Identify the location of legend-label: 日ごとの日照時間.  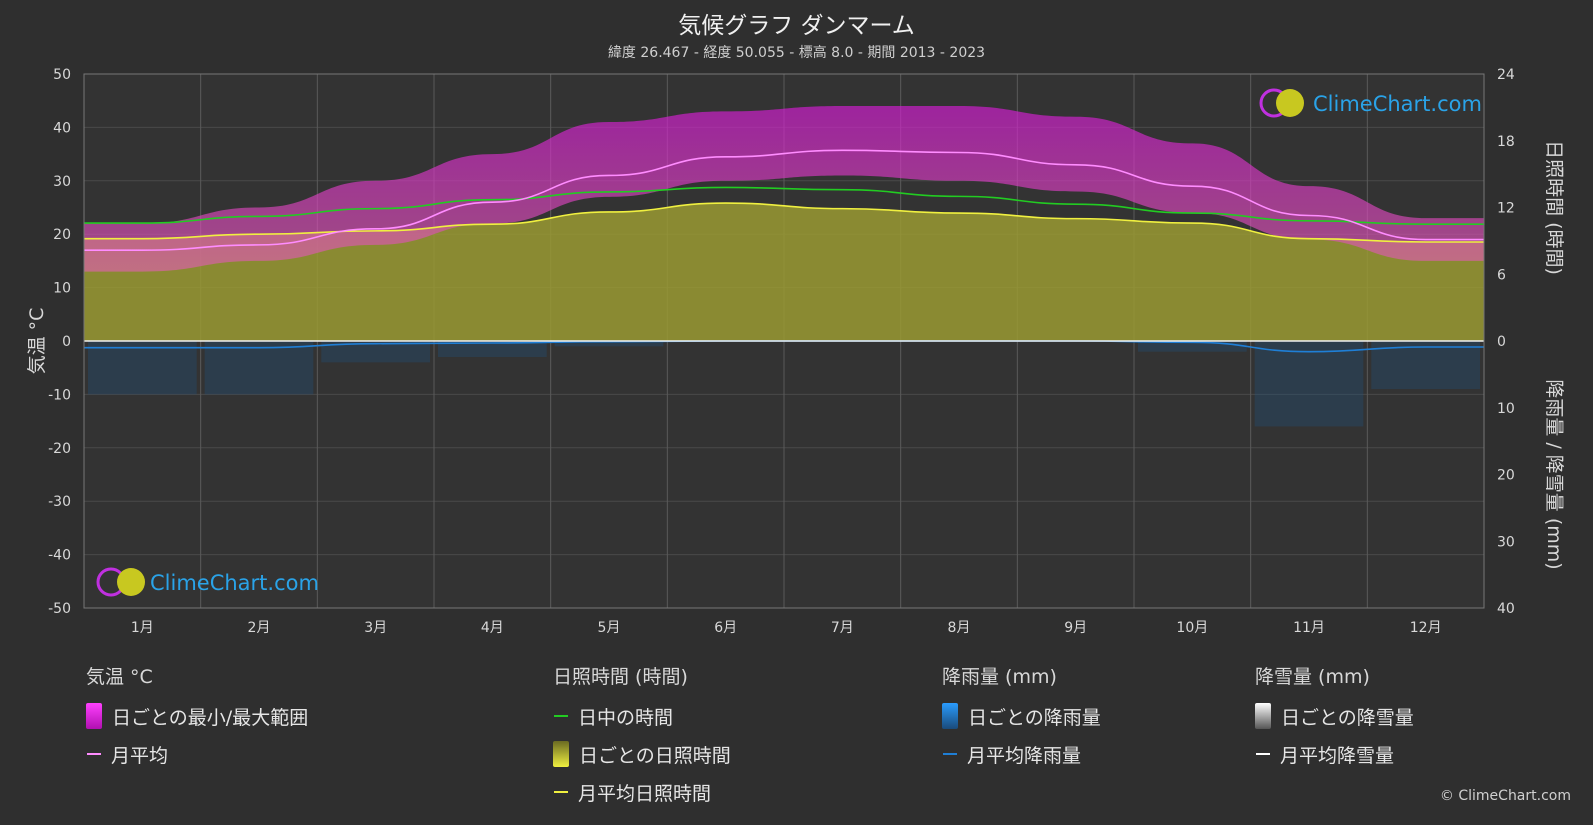
(655, 755).